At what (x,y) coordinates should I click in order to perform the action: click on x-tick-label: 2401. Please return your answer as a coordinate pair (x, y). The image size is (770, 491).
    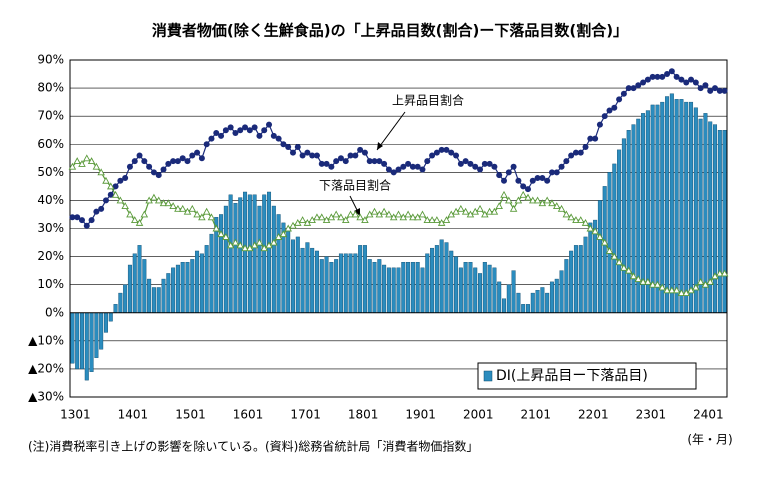
    Looking at the image, I should click on (708, 415).